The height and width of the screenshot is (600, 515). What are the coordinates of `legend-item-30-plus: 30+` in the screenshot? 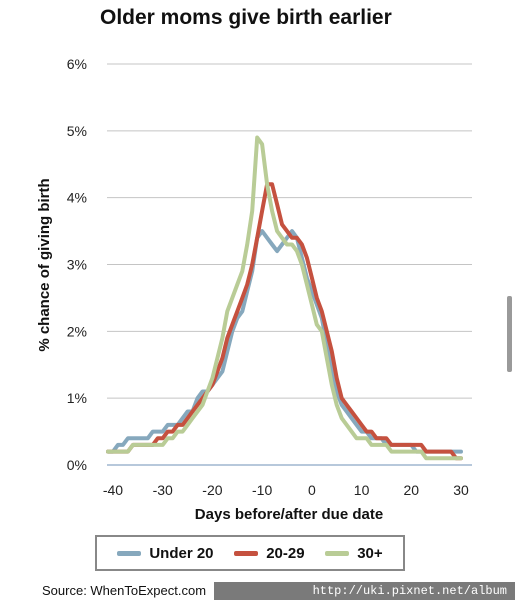 It's located at (354, 553).